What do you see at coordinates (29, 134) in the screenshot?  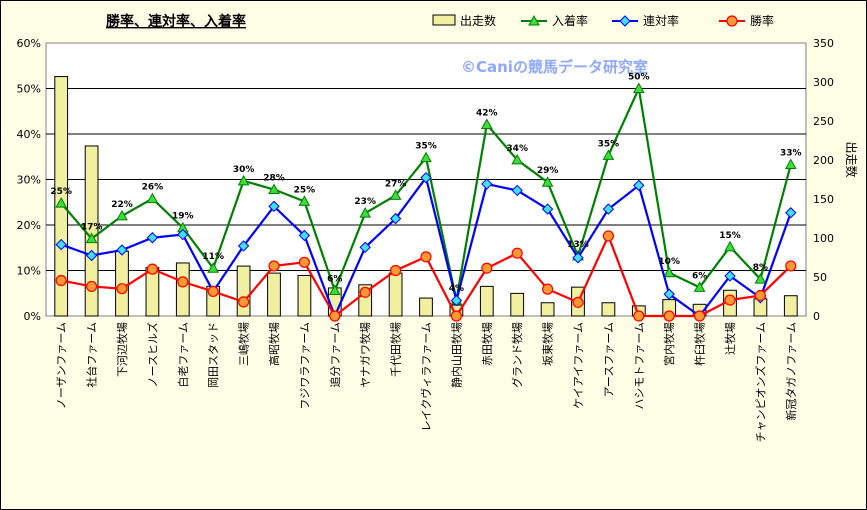 I see `y-tick-label-left: 40%` at bounding box center [29, 134].